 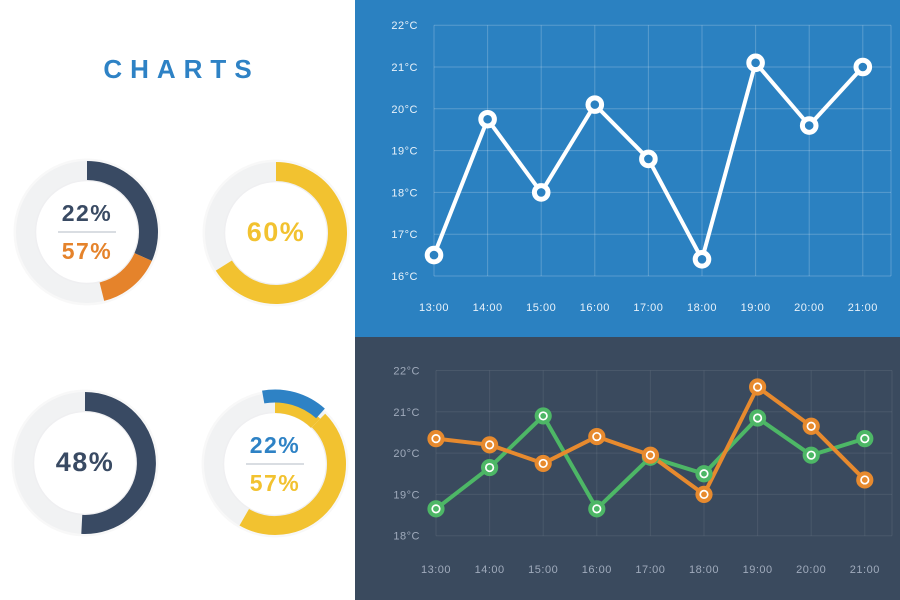 I want to click on donut-chart-yellow: 60%, so click(x=276, y=233).